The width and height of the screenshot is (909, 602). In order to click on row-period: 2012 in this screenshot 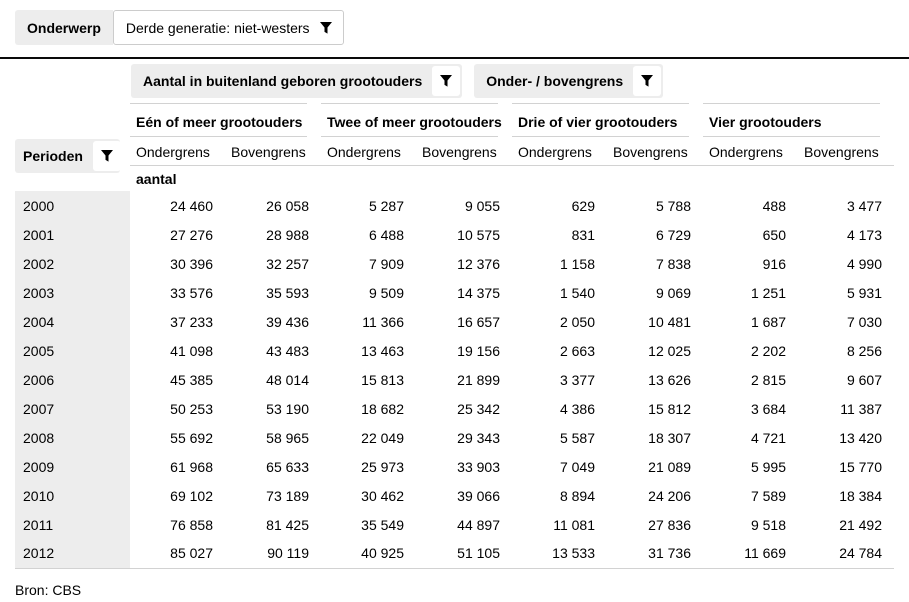, I will do `click(72, 554)`.